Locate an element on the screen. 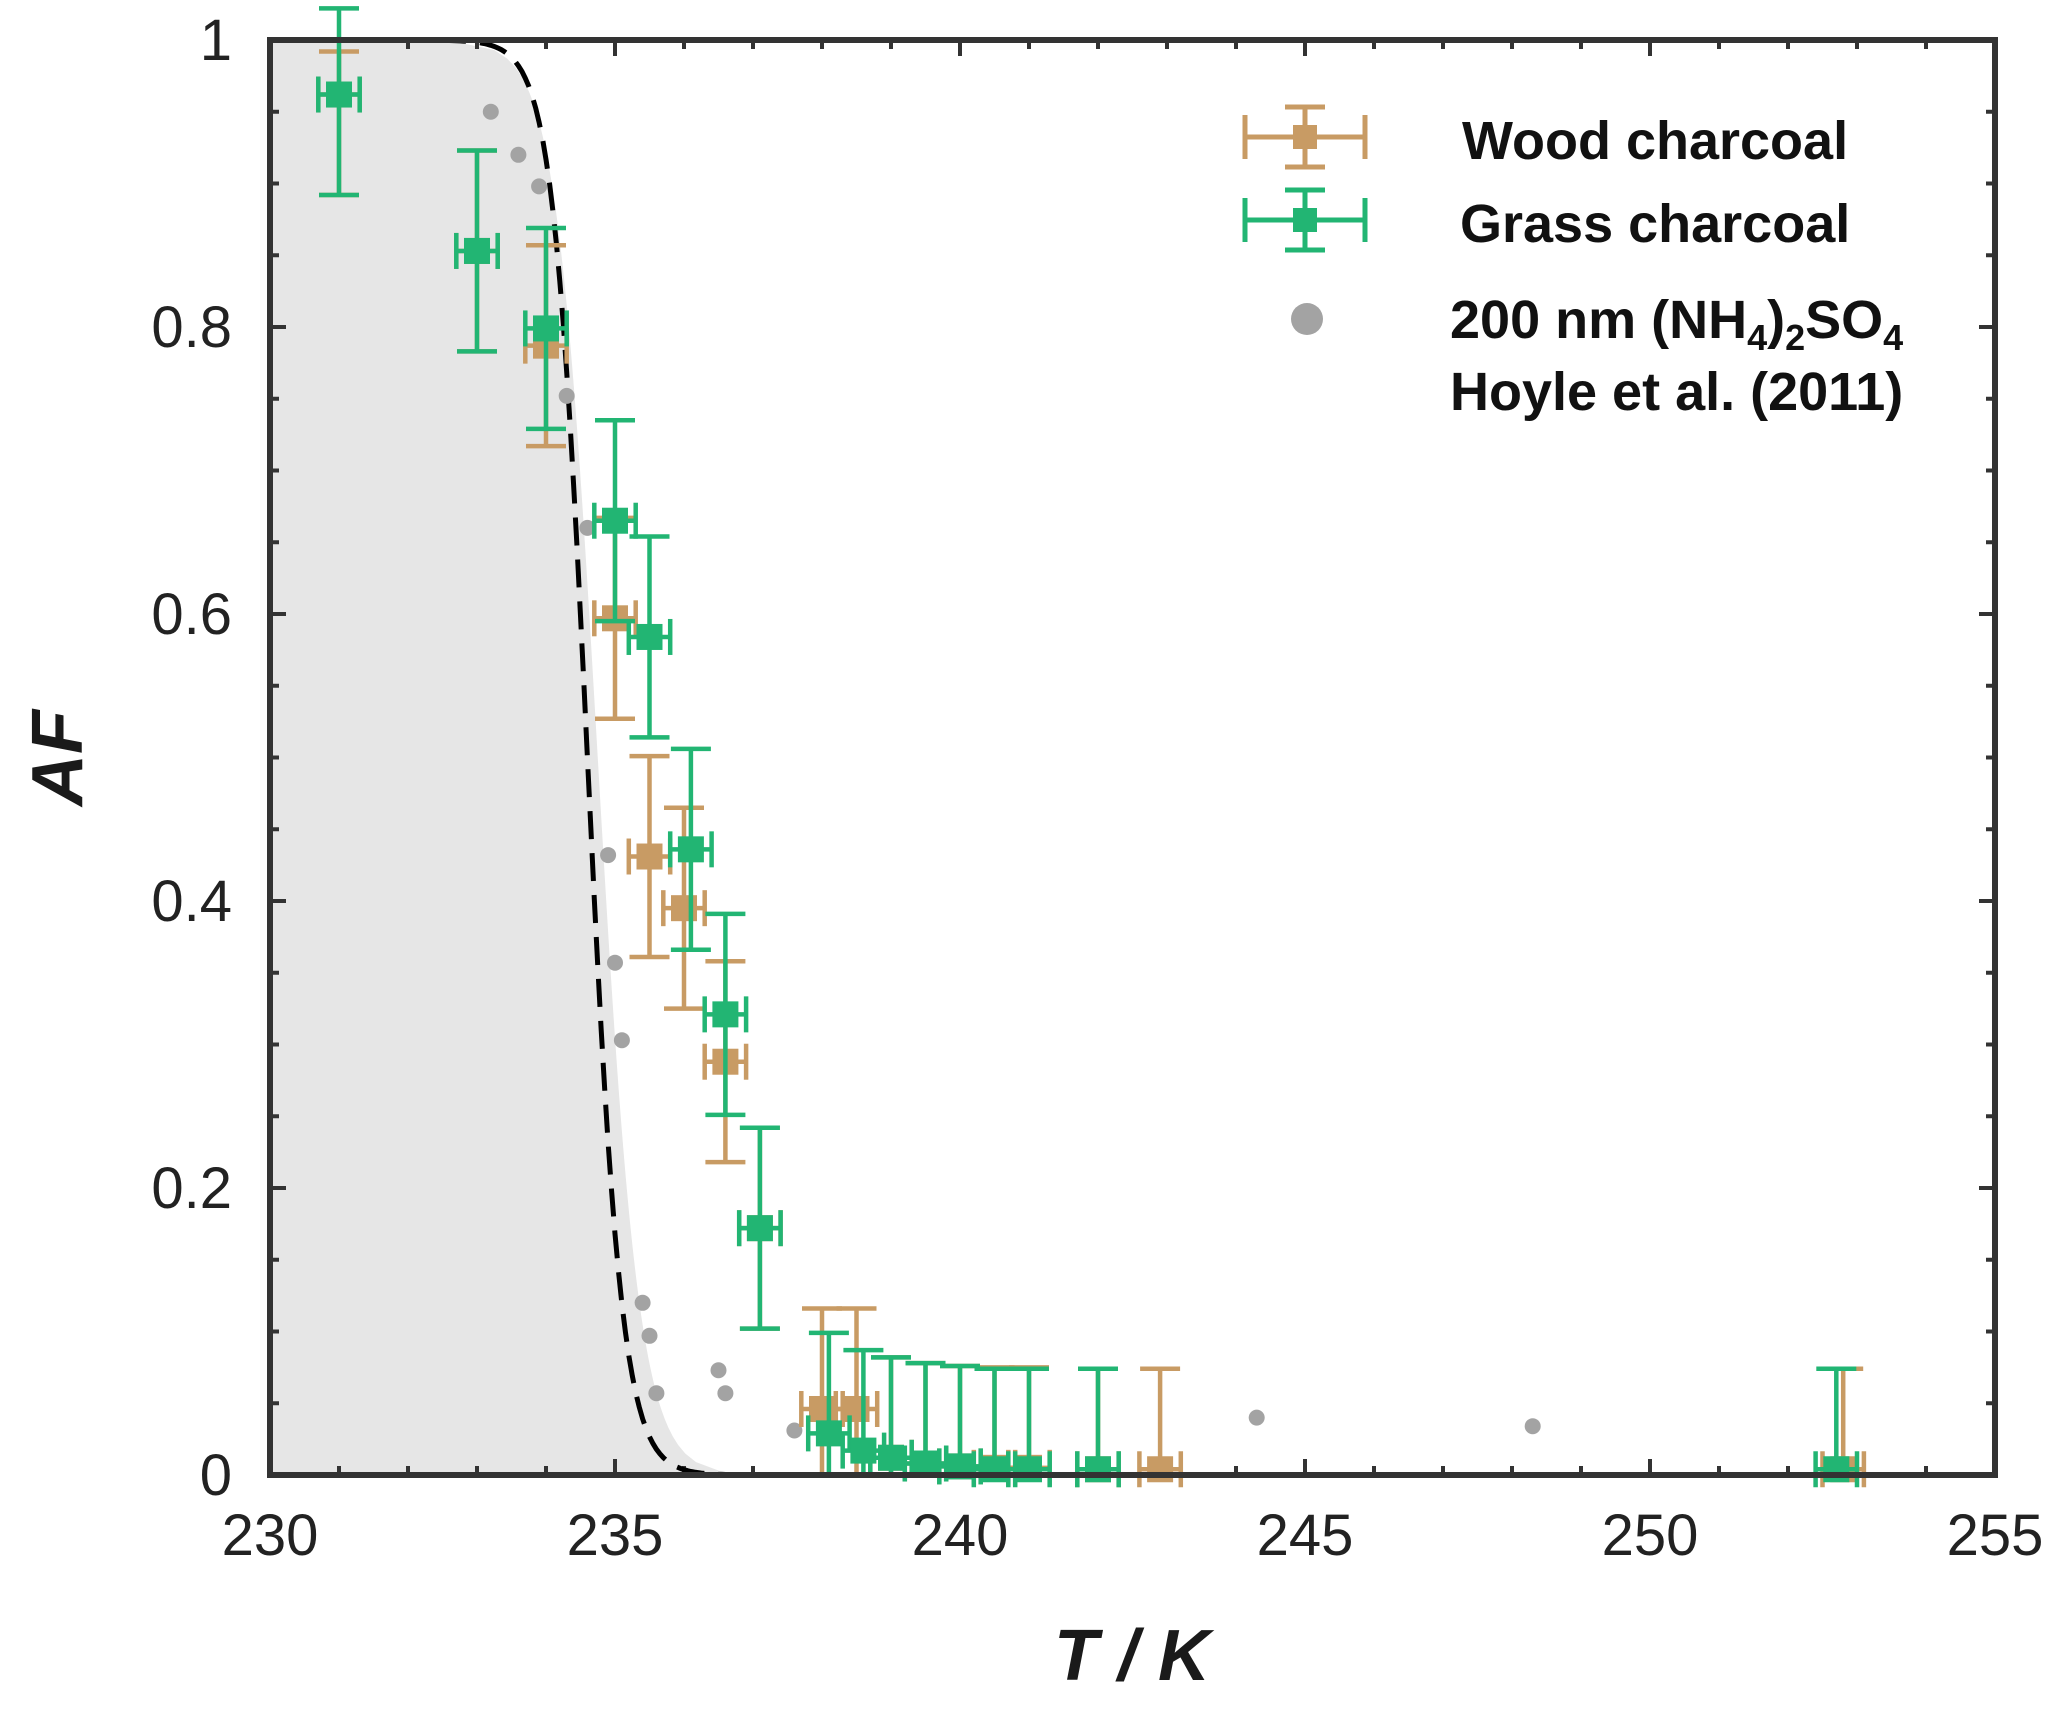 The height and width of the screenshot is (1710, 2067). y-axis-label: AF is located at coordinates (58, 758).